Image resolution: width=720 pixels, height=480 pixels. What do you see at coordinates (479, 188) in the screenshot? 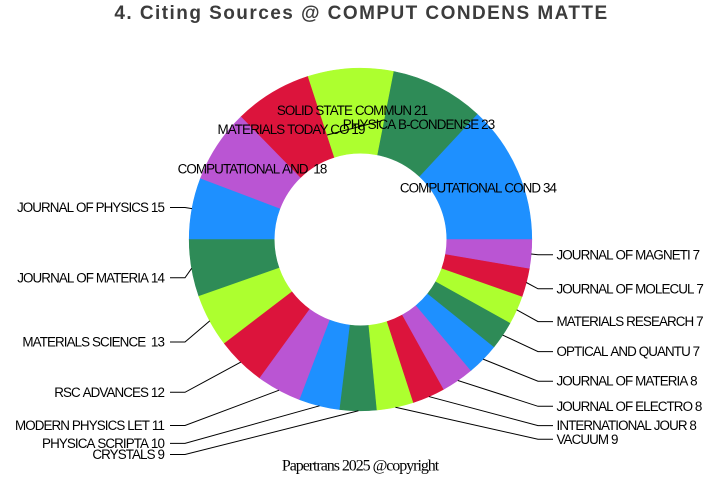
I see `svg-text: COMPUTATIONAL COND 34` at bounding box center [479, 188].